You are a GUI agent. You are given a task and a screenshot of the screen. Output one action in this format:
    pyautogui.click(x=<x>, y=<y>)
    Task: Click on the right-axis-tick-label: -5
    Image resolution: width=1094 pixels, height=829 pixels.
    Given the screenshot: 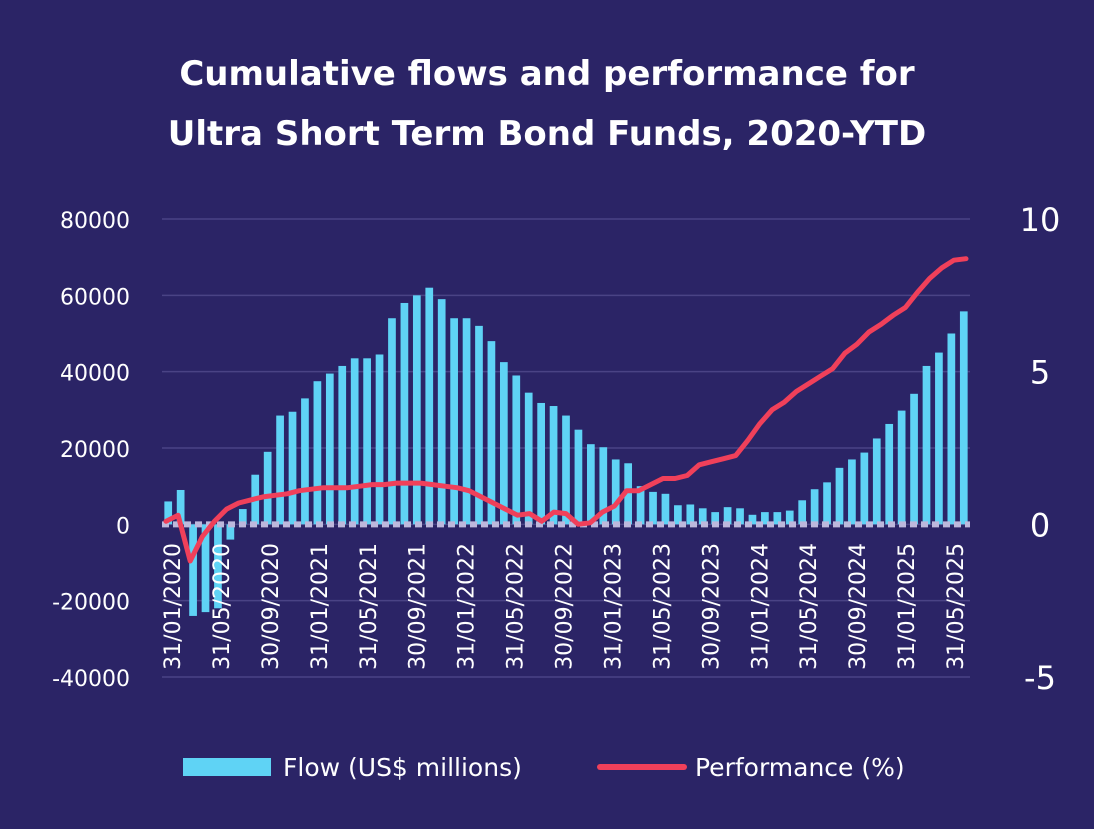 What is the action you would take?
    pyautogui.click(x=1040, y=678)
    